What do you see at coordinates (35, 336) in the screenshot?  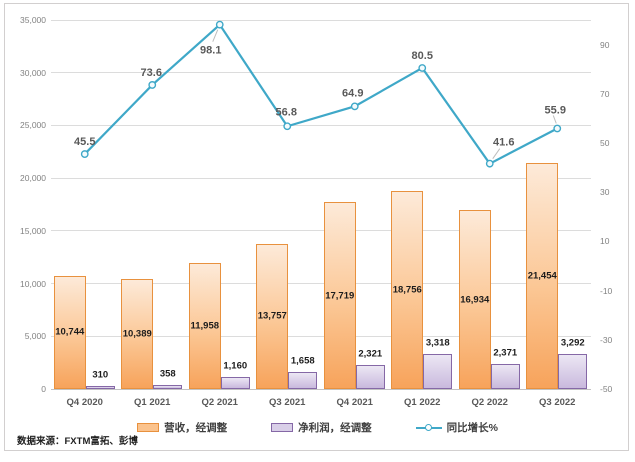 I see `left-axis-tick: 5,000` at bounding box center [35, 336].